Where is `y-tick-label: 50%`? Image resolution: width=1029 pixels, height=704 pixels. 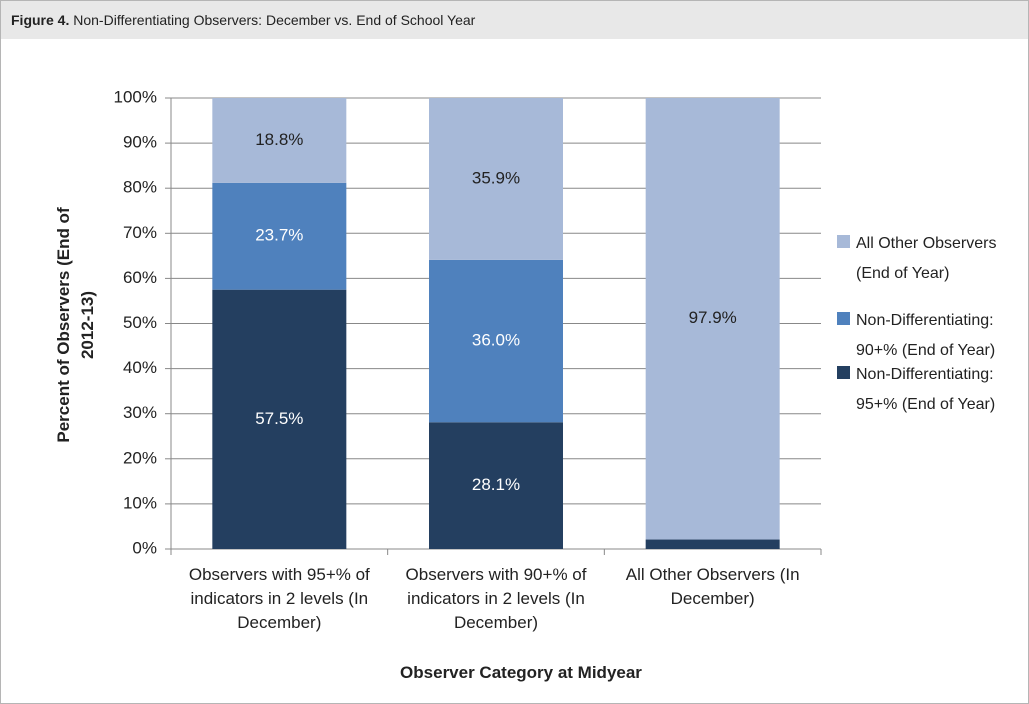
y-tick-label: 50% is located at coordinates (140, 322).